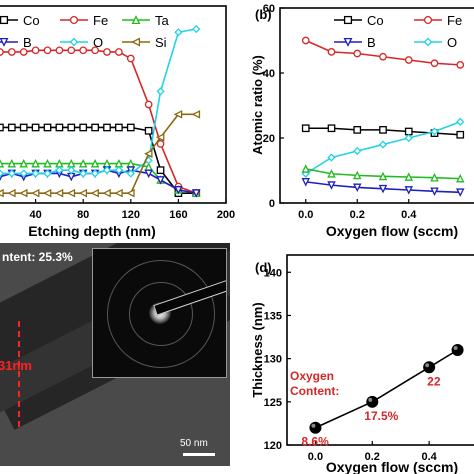 The height and width of the screenshot is (474, 474). I want to click on y-axis-title: Thickness (nm), so click(257, 349).